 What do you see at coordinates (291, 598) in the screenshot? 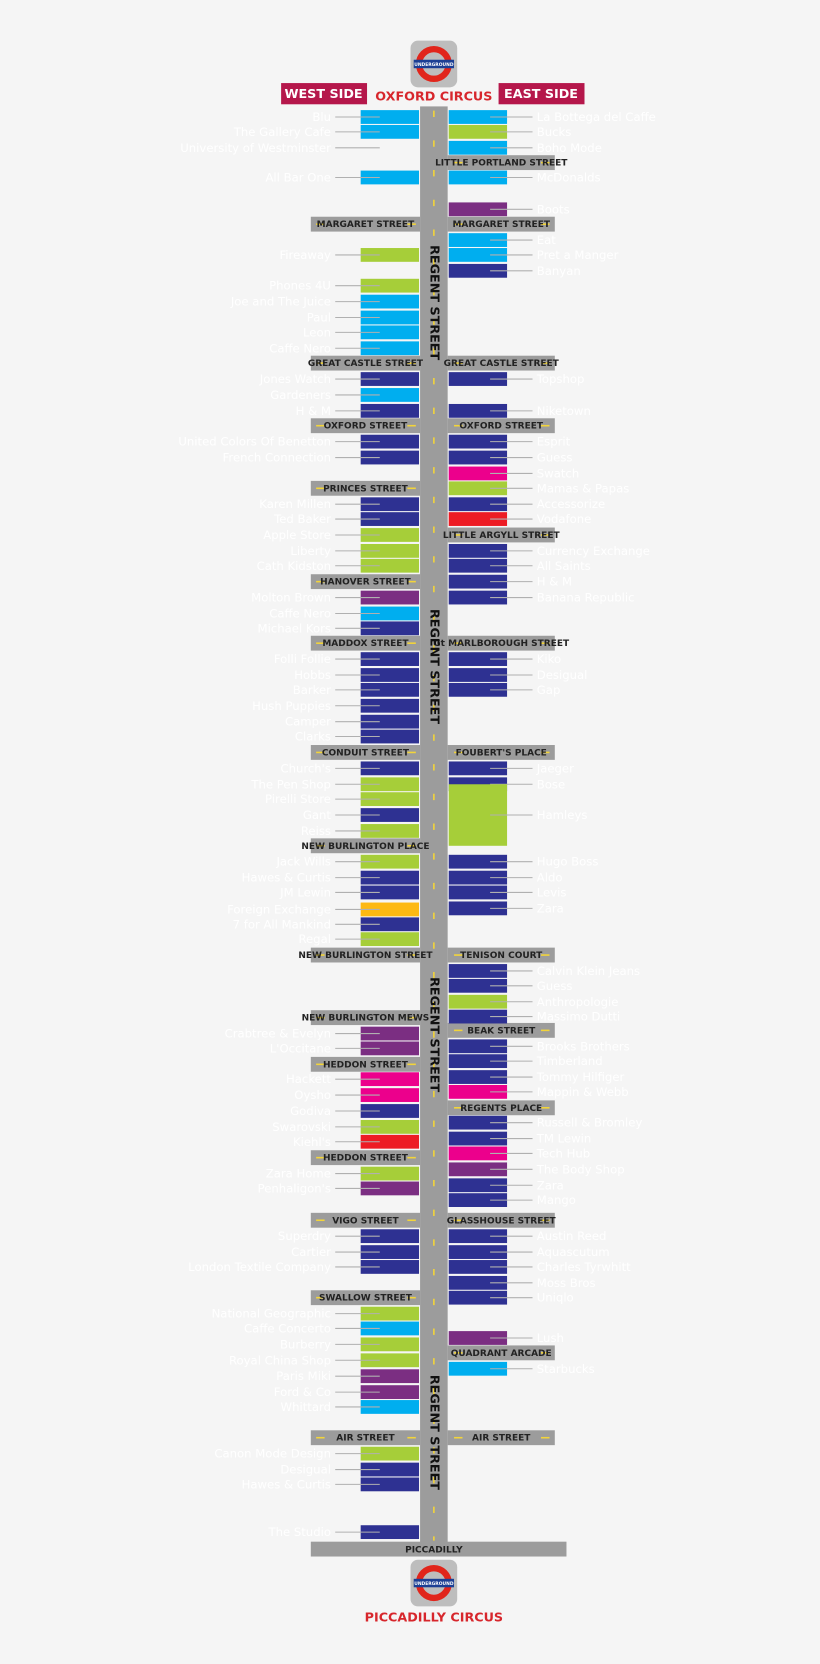
I see `shop-name: Molton Brown` at bounding box center [291, 598].